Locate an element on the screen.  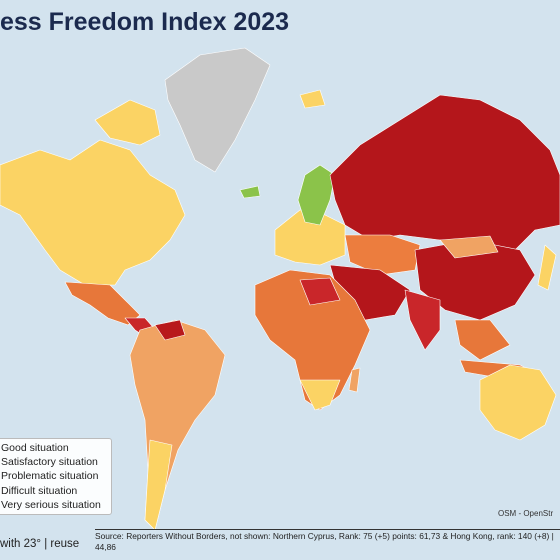
madagascar is located at coordinates (354, 380).